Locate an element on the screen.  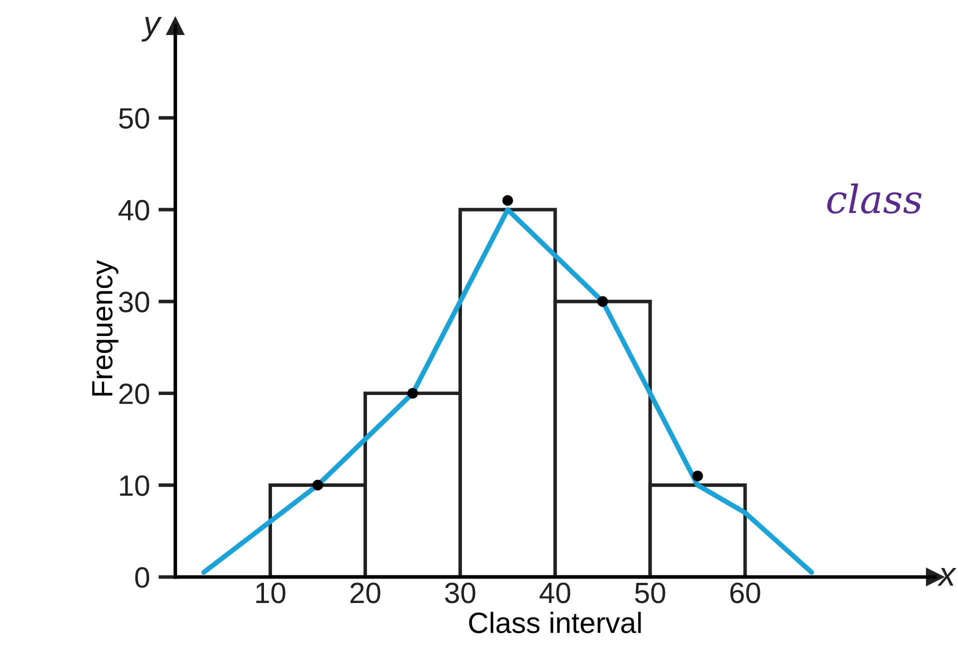
text: x is located at coordinates (946, 577).